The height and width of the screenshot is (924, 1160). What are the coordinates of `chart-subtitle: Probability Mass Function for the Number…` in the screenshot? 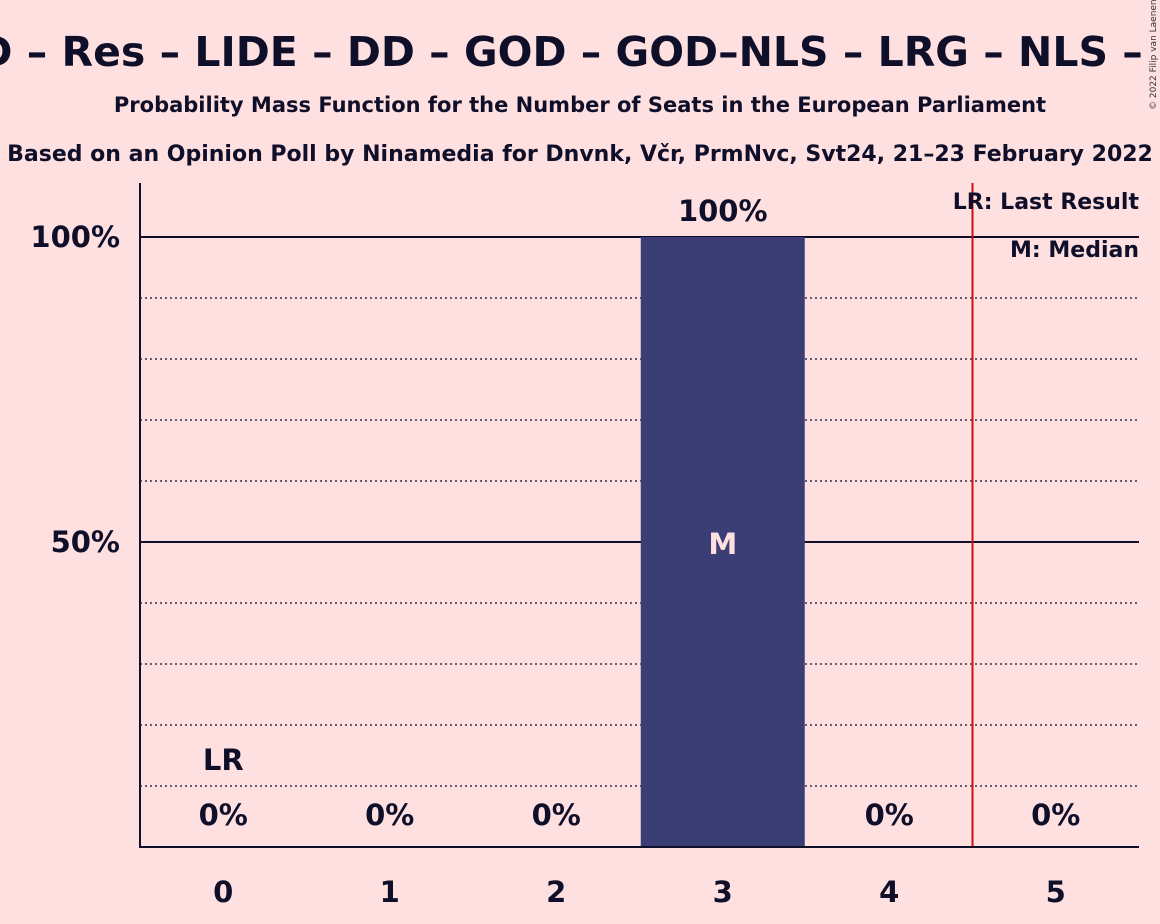 It's located at (580, 105).